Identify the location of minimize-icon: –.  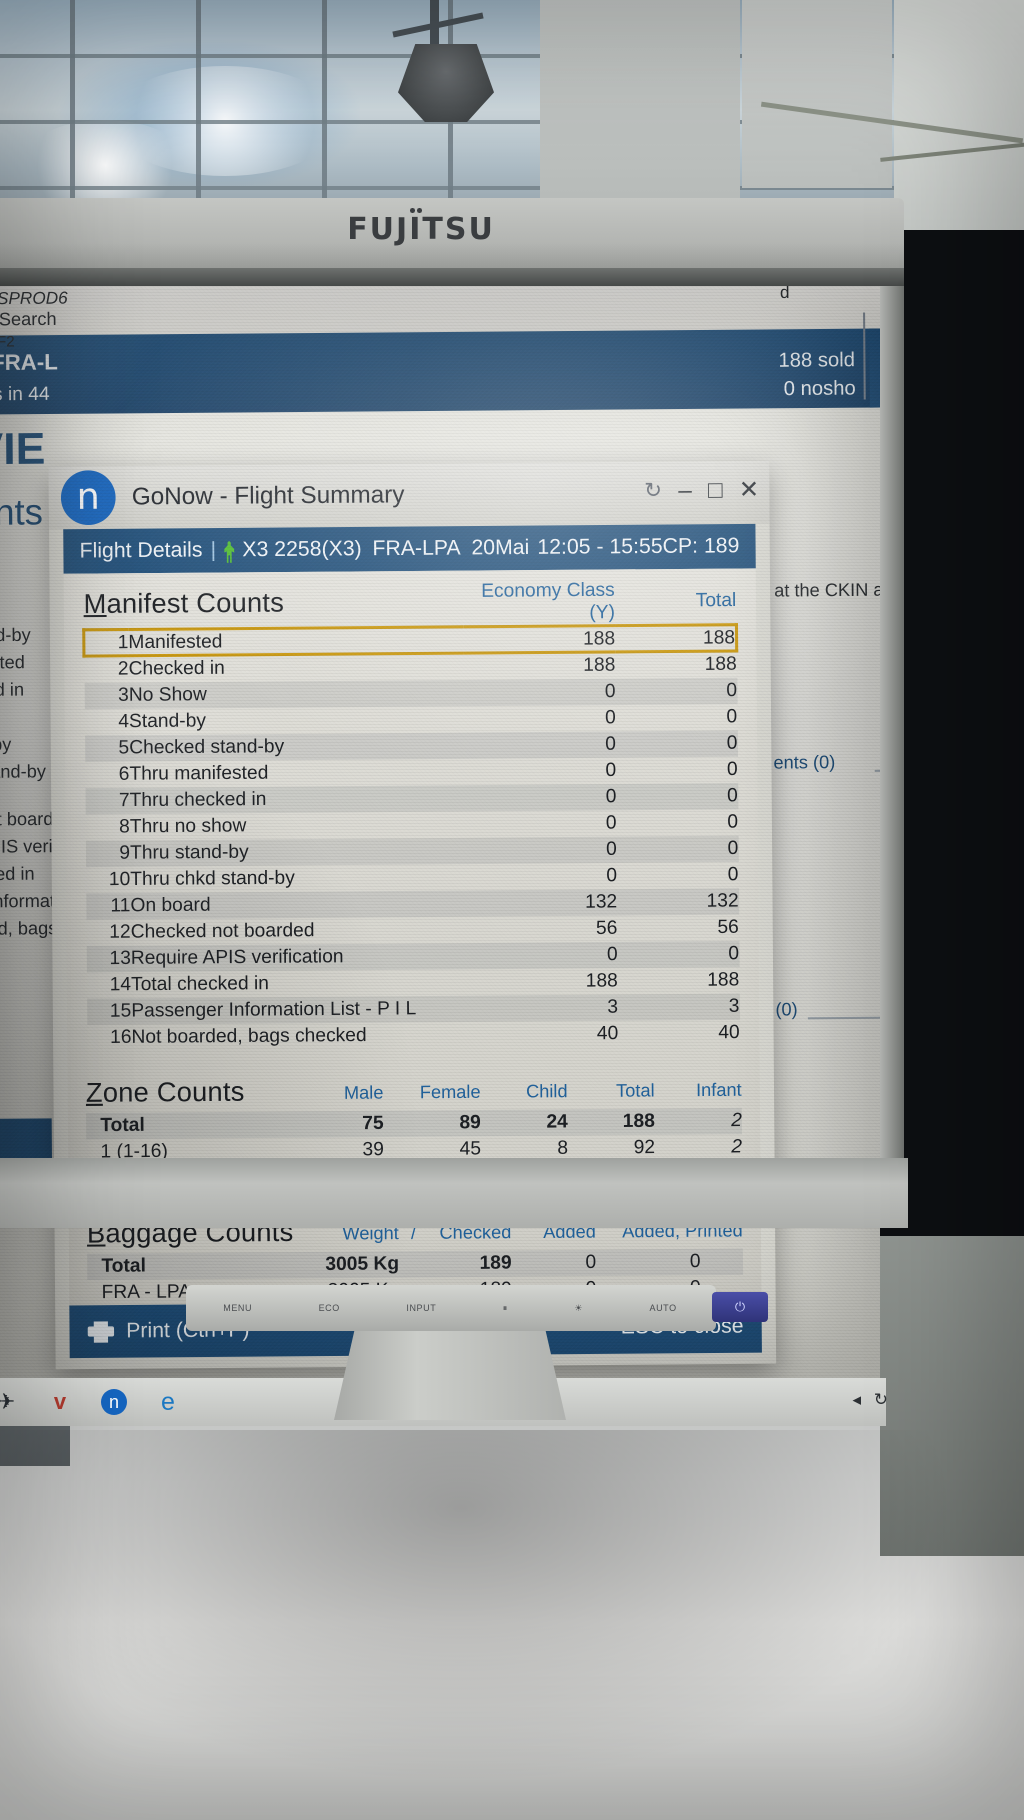
(685, 490).